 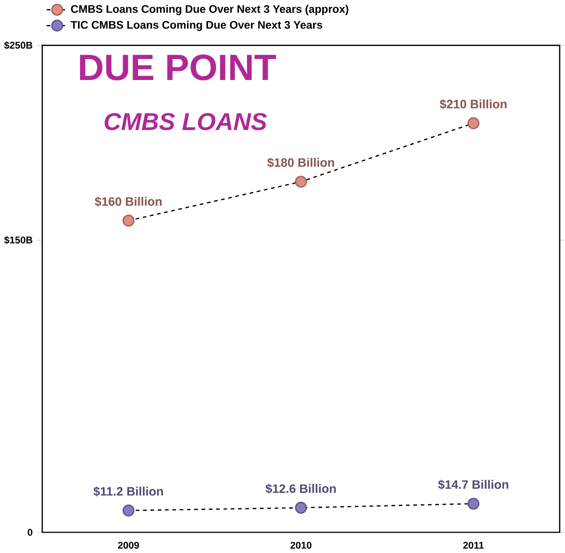 What do you see at coordinates (301, 489) in the screenshot?
I see `data-label: $12.6 Billion` at bounding box center [301, 489].